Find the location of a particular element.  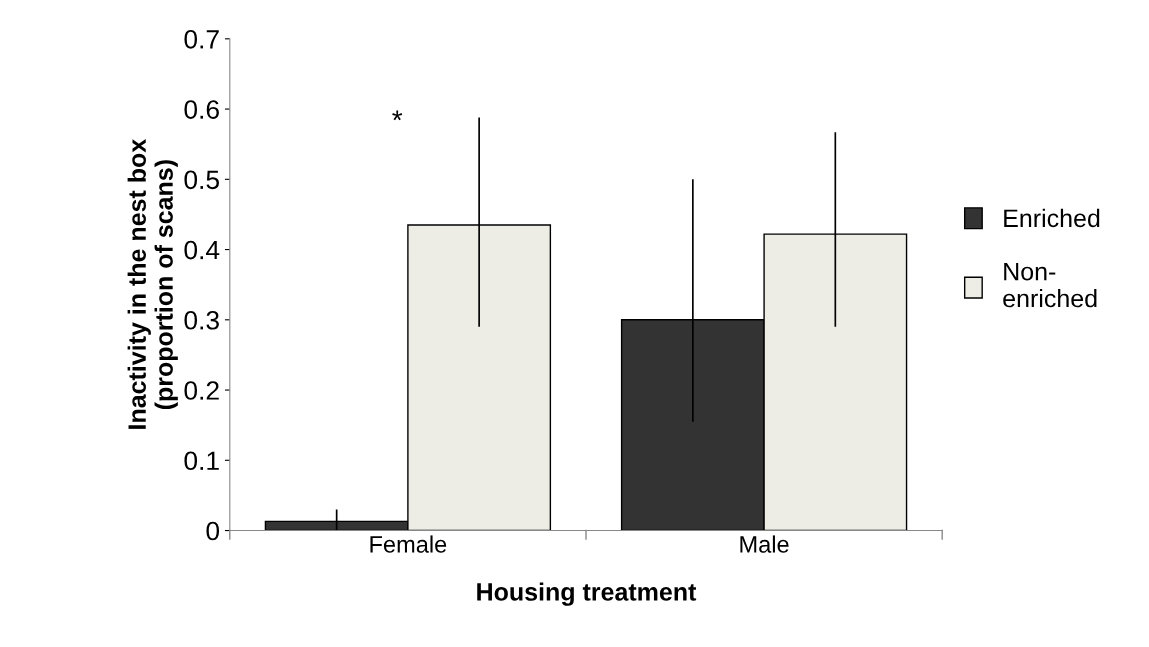

y-tick-label: 0.3 is located at coordinates (201, 320).